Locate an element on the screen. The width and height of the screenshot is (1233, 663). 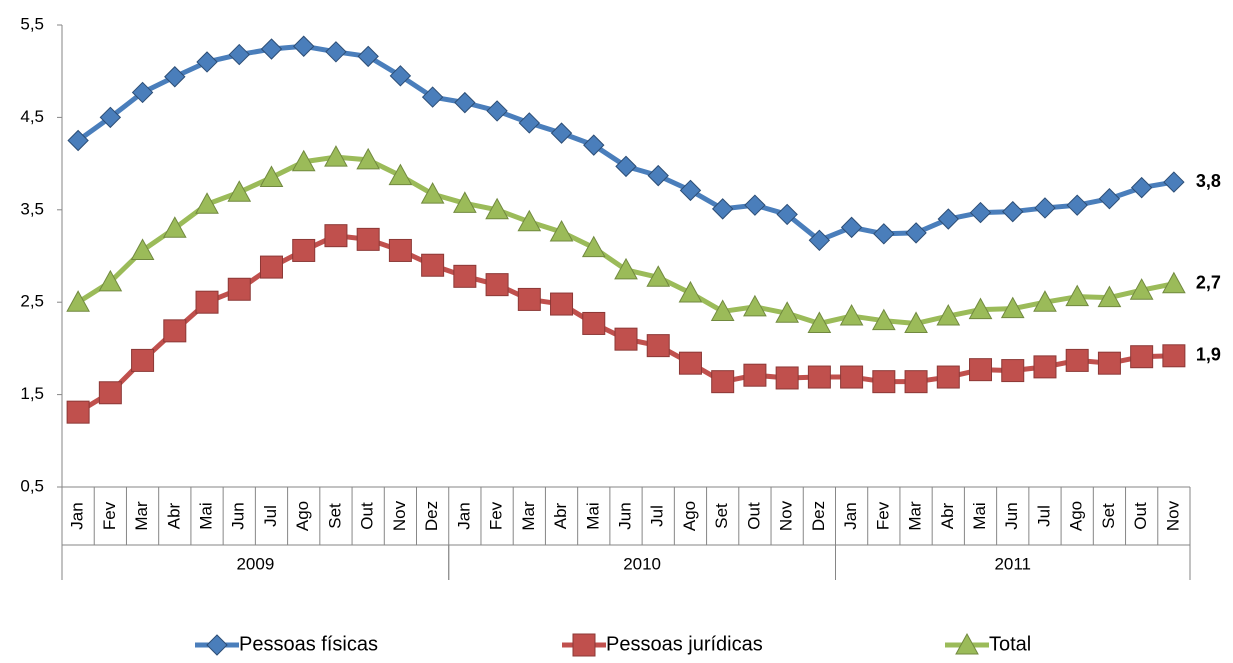
year-label: 2009 is located at coordinates (255, 563).